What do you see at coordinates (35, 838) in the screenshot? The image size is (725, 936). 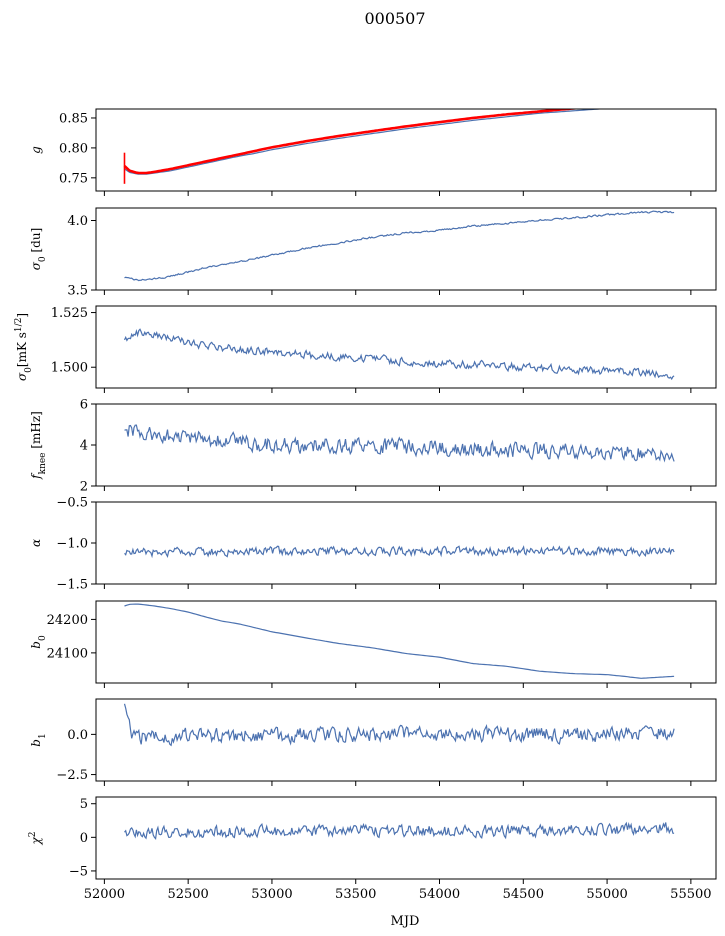 I see `y-axis-label: χ2` at bounding box center [35, 838].